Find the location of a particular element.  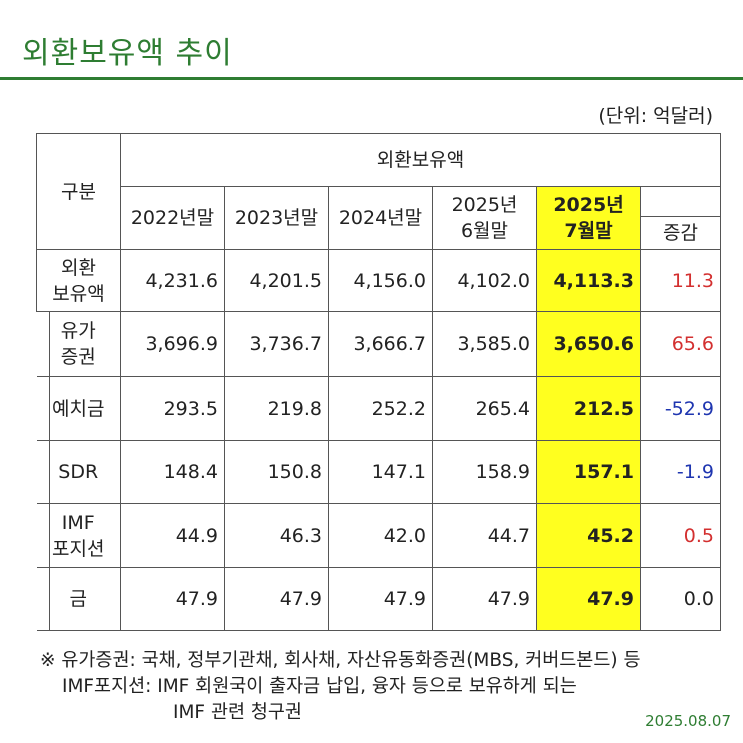

publish-date: 2025.08.07 is located at coordinates (688, 721).